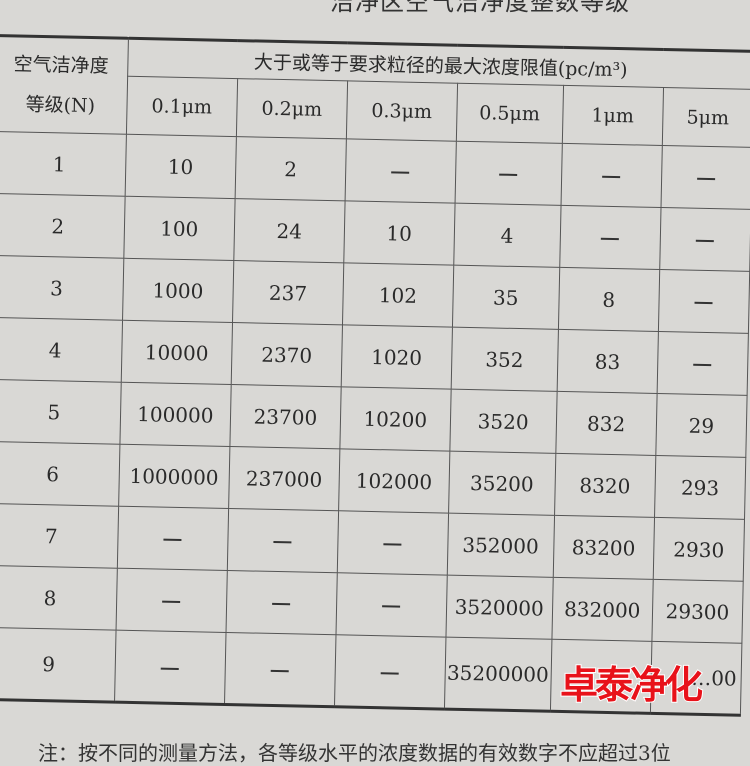  What do you see at coordinates (291, 168) in the screenshot?
I see `concentration-cell: 2` at bounding box center [291, 168].